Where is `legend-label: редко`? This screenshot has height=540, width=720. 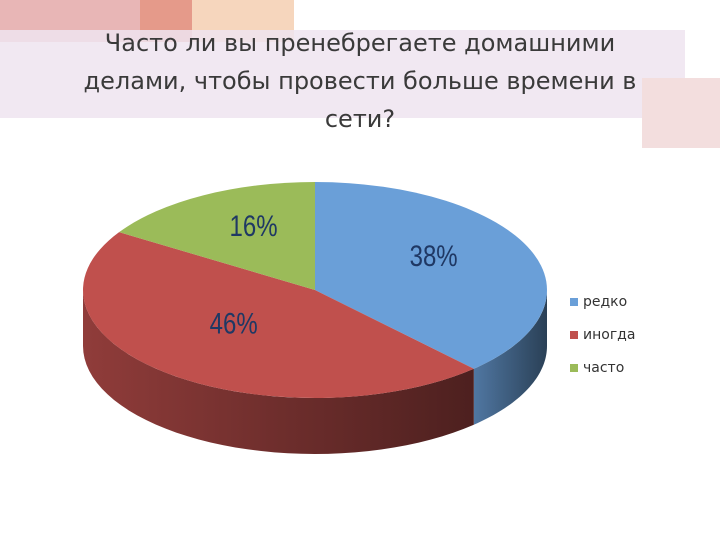 legend-label: редко is located at coordinates (605, 302).